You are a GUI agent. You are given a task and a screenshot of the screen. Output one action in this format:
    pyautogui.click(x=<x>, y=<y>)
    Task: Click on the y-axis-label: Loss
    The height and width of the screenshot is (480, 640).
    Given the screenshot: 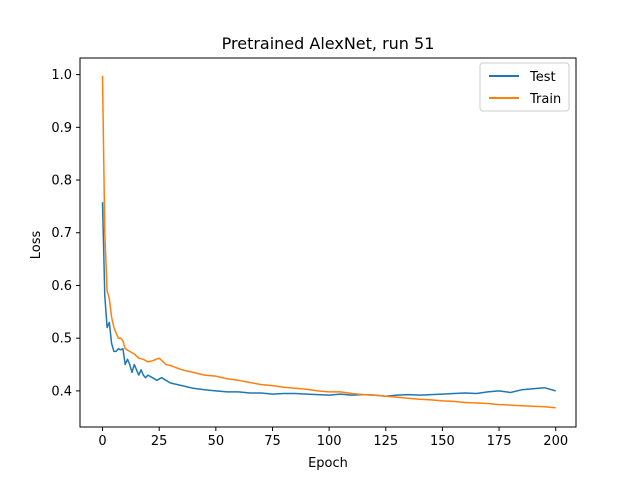 What is the action you would take?
    pyautogui.click(x=36, y=245)
    